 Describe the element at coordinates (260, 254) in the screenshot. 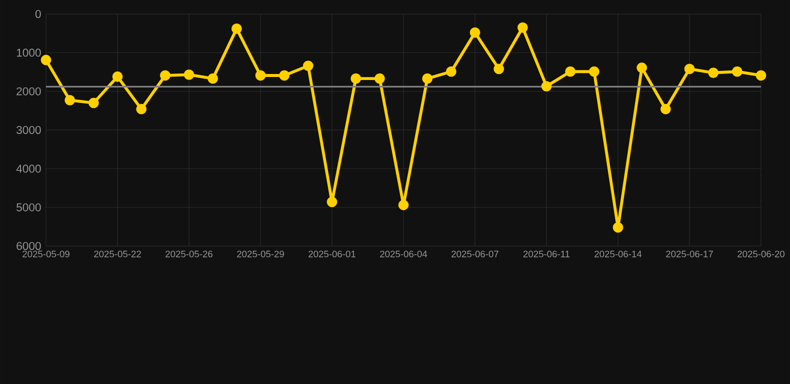

I see `x-tick-label: 2025-05-29` at that location.